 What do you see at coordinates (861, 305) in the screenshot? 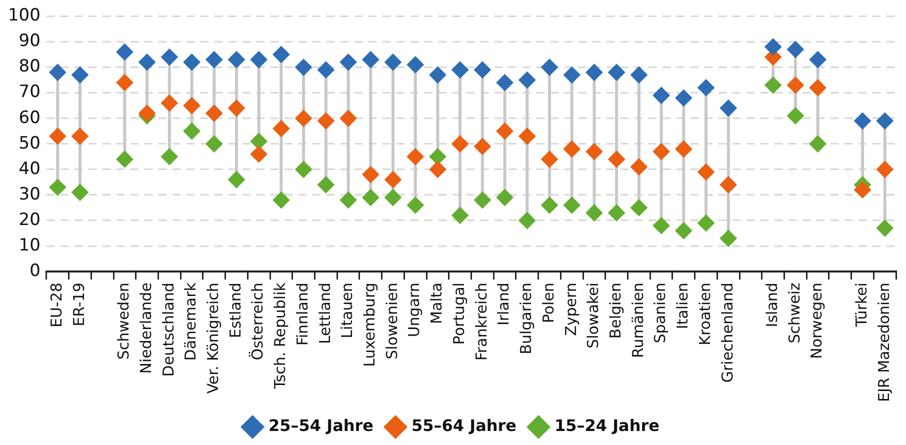
I see `x-tick-label: Türkei` at bounding box center [861, 305].